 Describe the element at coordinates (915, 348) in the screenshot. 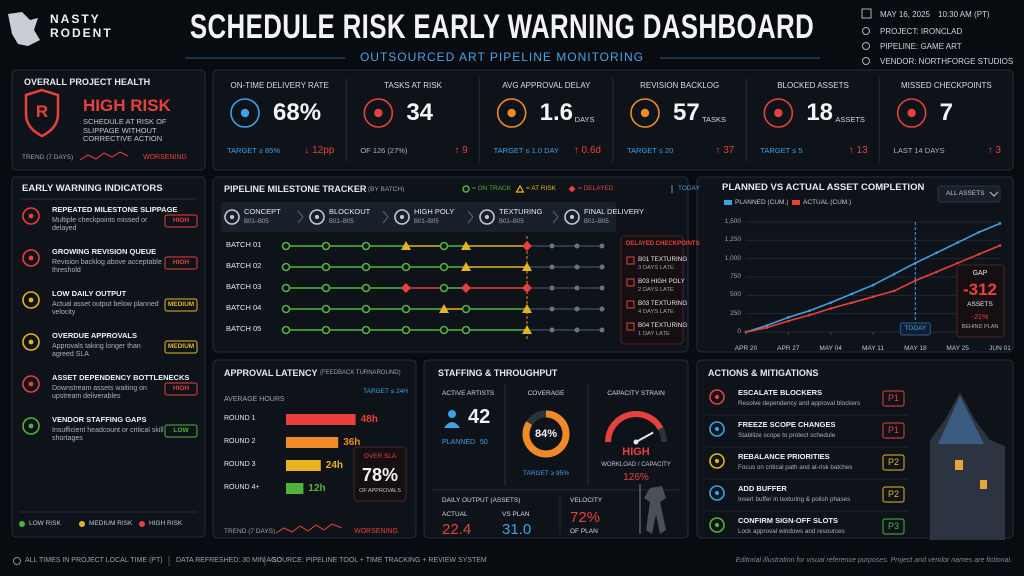

I see `x-tick-label: MAY 18` at that location.